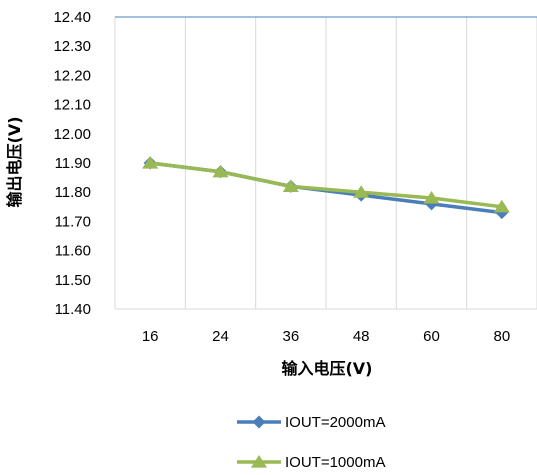  I want to click on series-layer, so click(326, 188).